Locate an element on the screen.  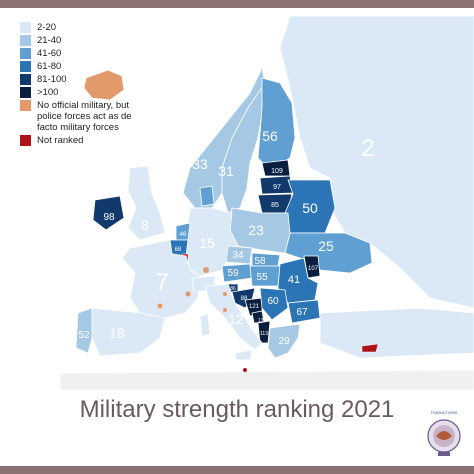
page-title: Military strength ranking 2021 is located at coordinates (237, 409).